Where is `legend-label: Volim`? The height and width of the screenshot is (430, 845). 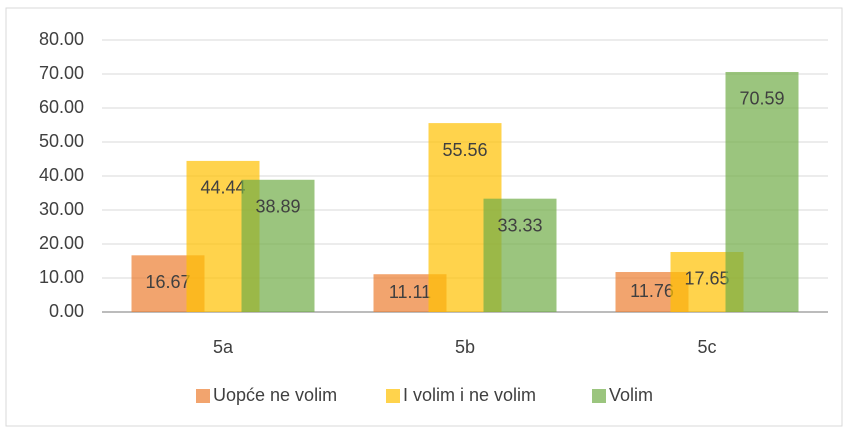 legend-label: Volim is located at coordinates (631, 395).